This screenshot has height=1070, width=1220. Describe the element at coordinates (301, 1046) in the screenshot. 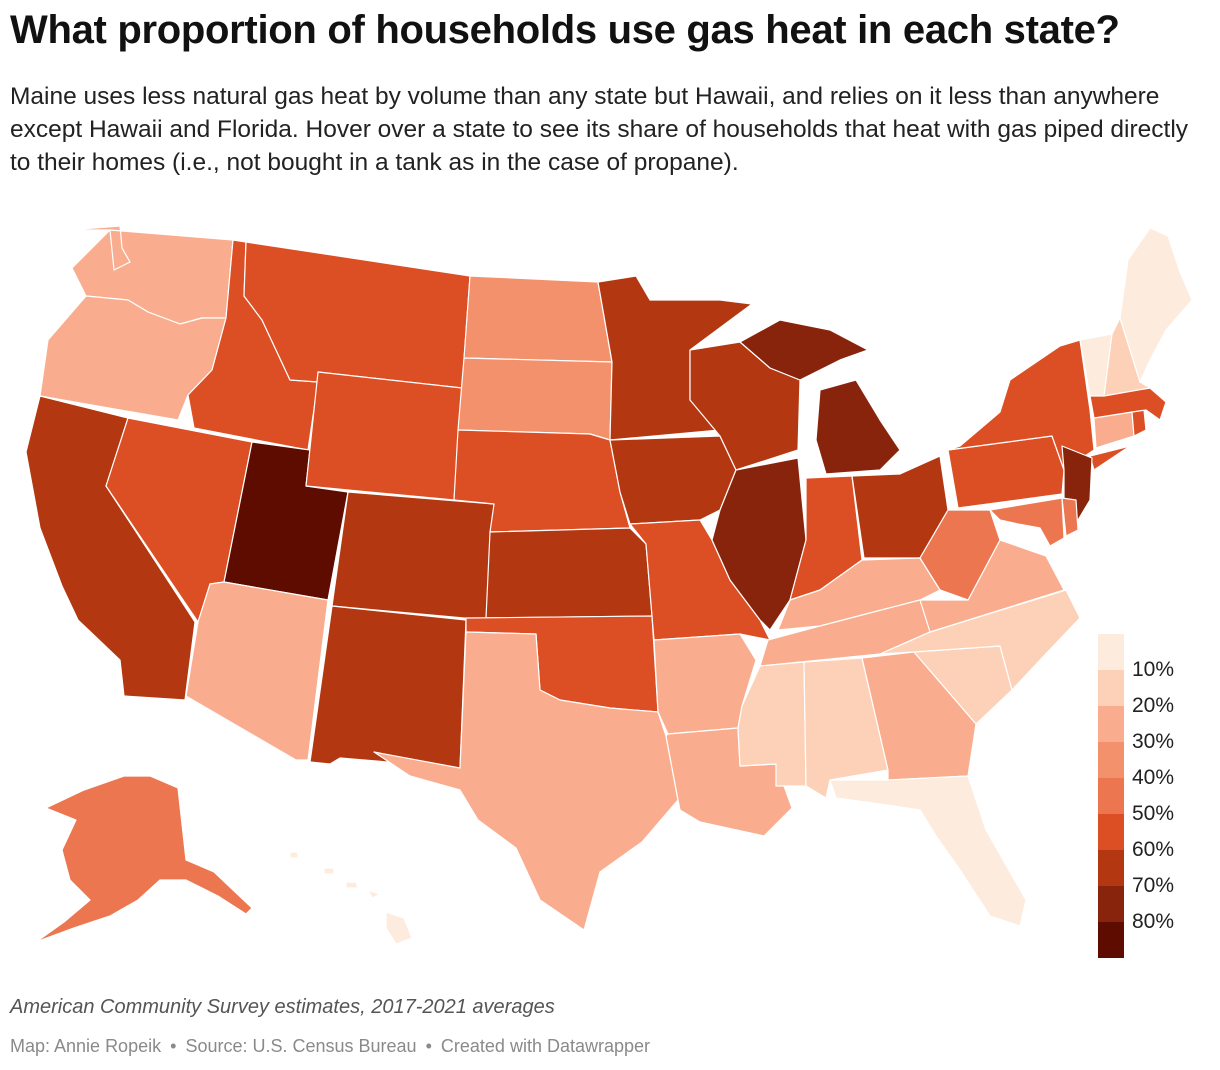

I see `credit-source: Source: U.S. Census Bureau` at that location.